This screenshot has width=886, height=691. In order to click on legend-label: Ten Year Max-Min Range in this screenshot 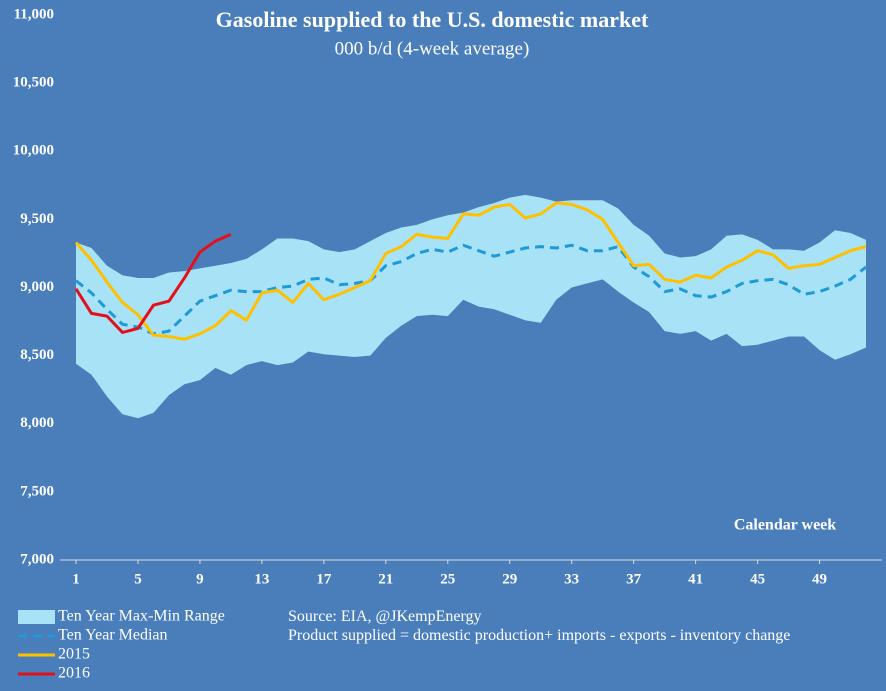, I will do `click(141, 616)`.